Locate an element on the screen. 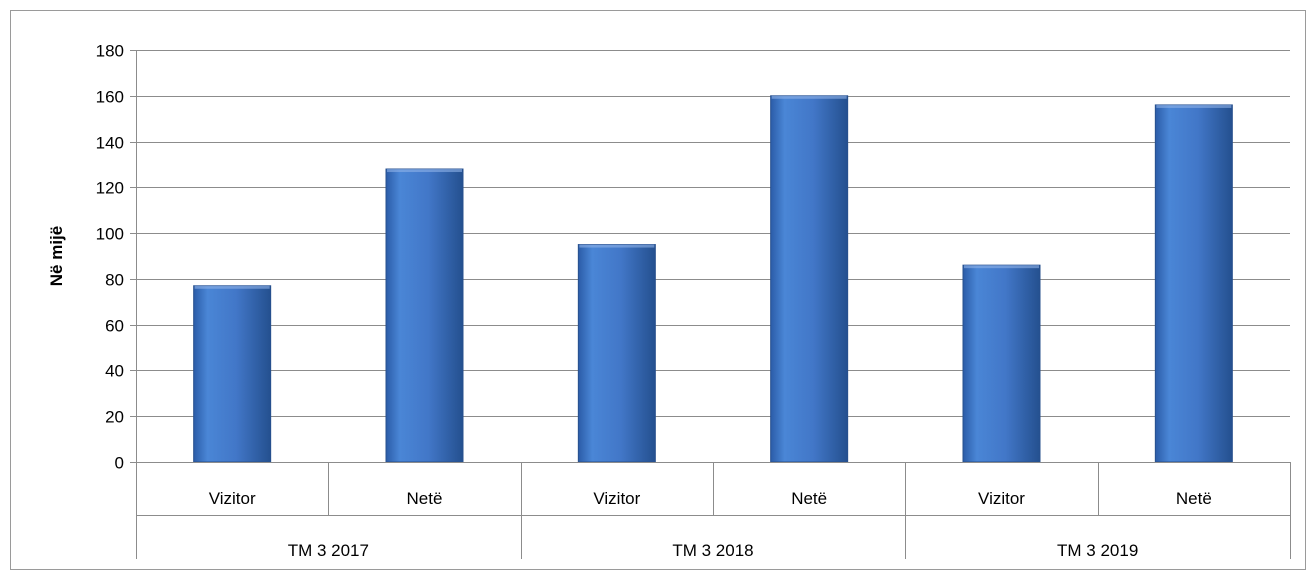 Image resolution: width=1308 pixels, height=570 pixels. group-label: TM 3 2019 is located at coordinates (1097, 550).